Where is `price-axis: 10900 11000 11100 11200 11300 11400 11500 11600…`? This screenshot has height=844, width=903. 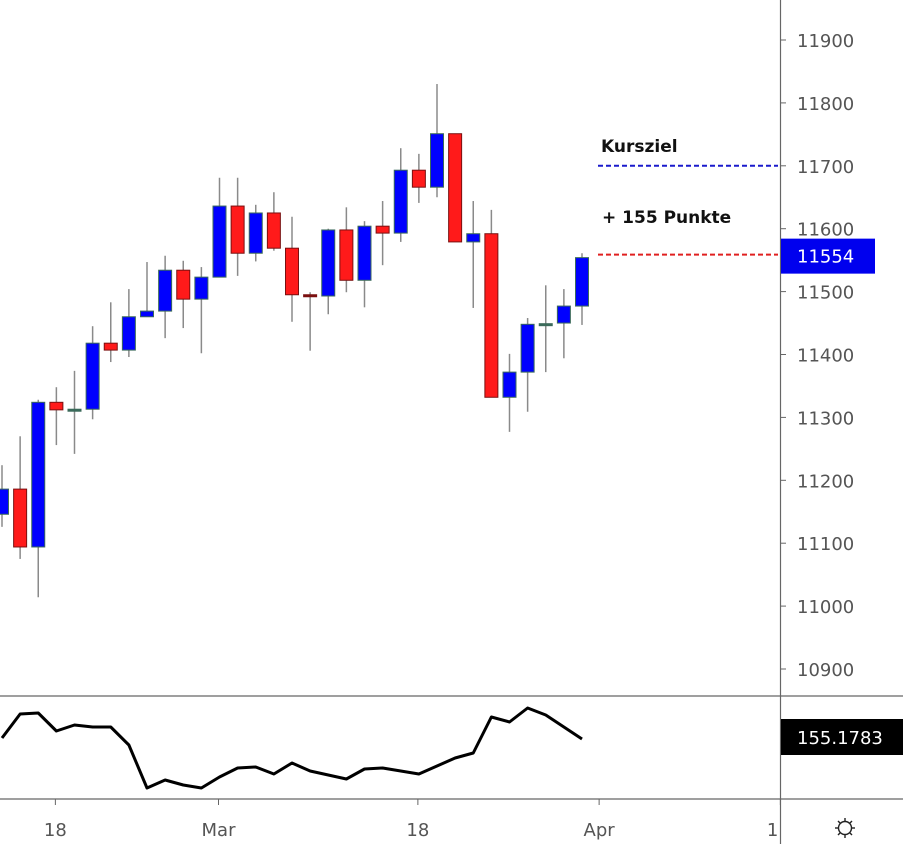
price-axis: 10900 11000 11100 11200 11300 11400 11500 11600… is located at coordinates (817, 356).